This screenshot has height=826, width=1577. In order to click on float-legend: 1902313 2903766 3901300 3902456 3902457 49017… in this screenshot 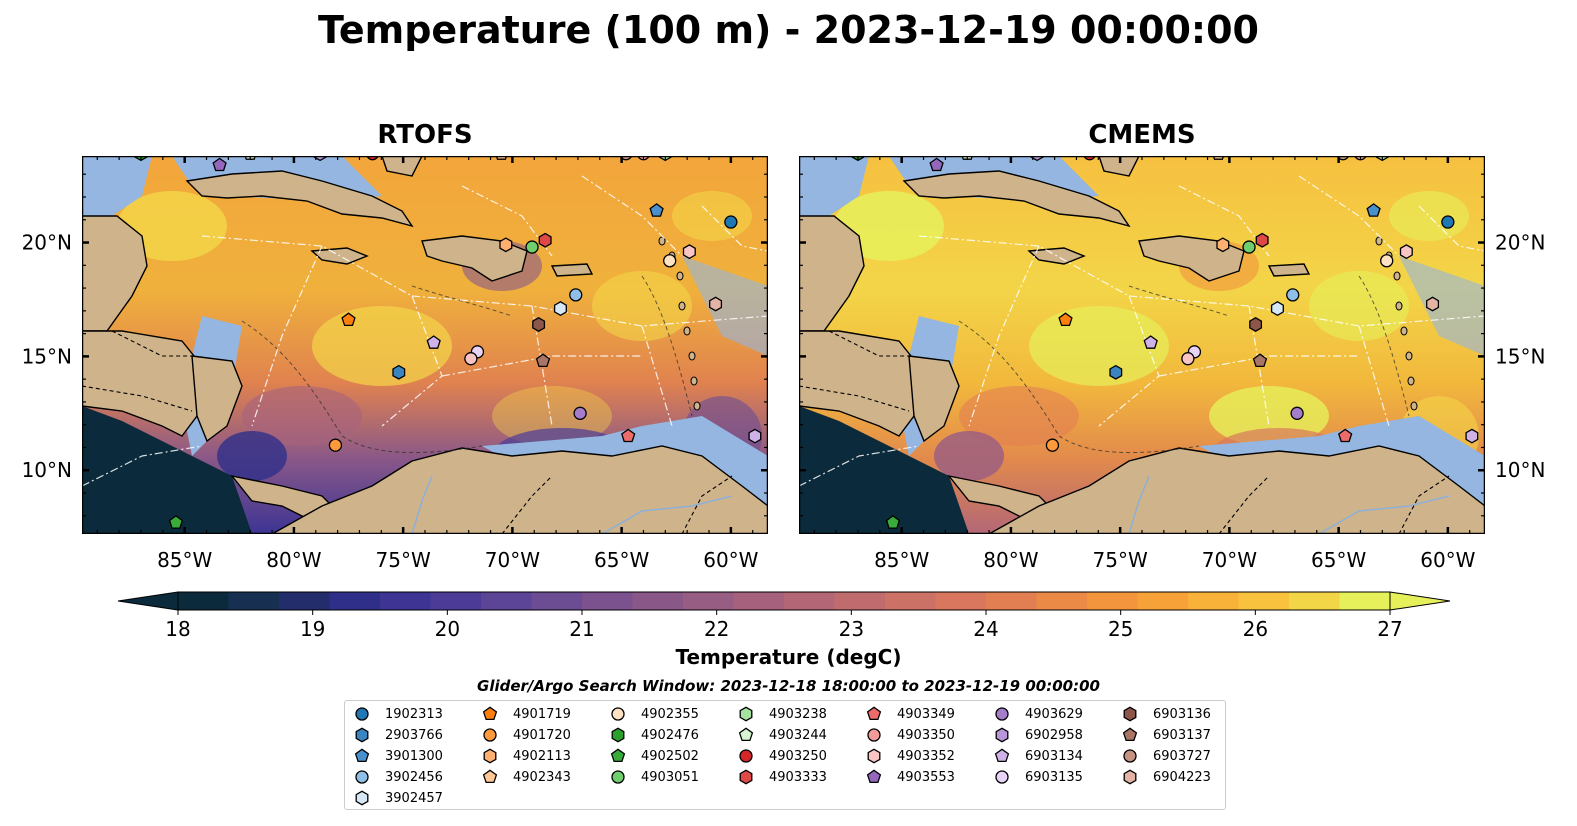, I will do `click(785, 755)`.